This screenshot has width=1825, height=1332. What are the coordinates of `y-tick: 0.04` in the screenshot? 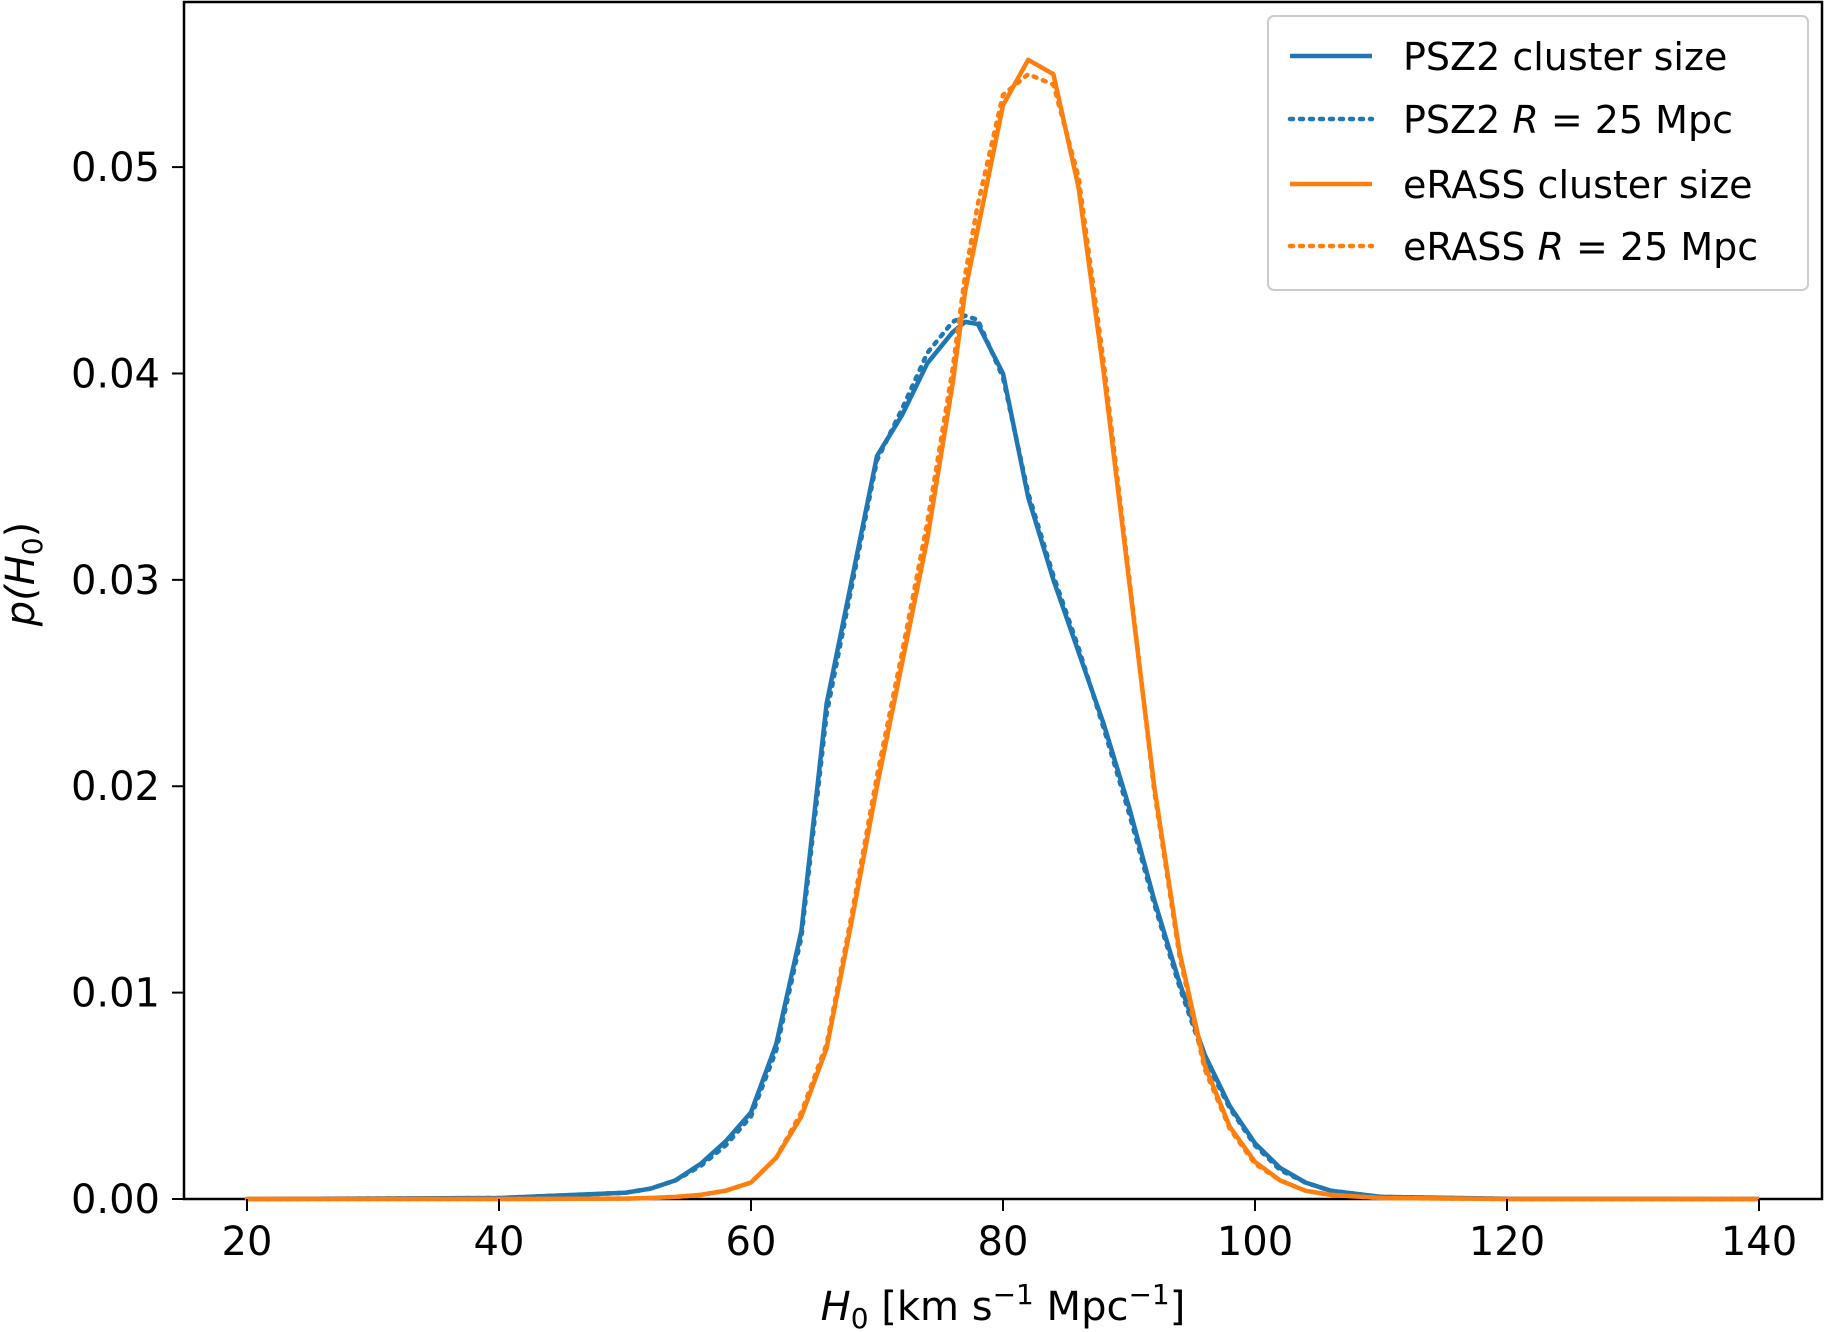 It's located at (127, 374).